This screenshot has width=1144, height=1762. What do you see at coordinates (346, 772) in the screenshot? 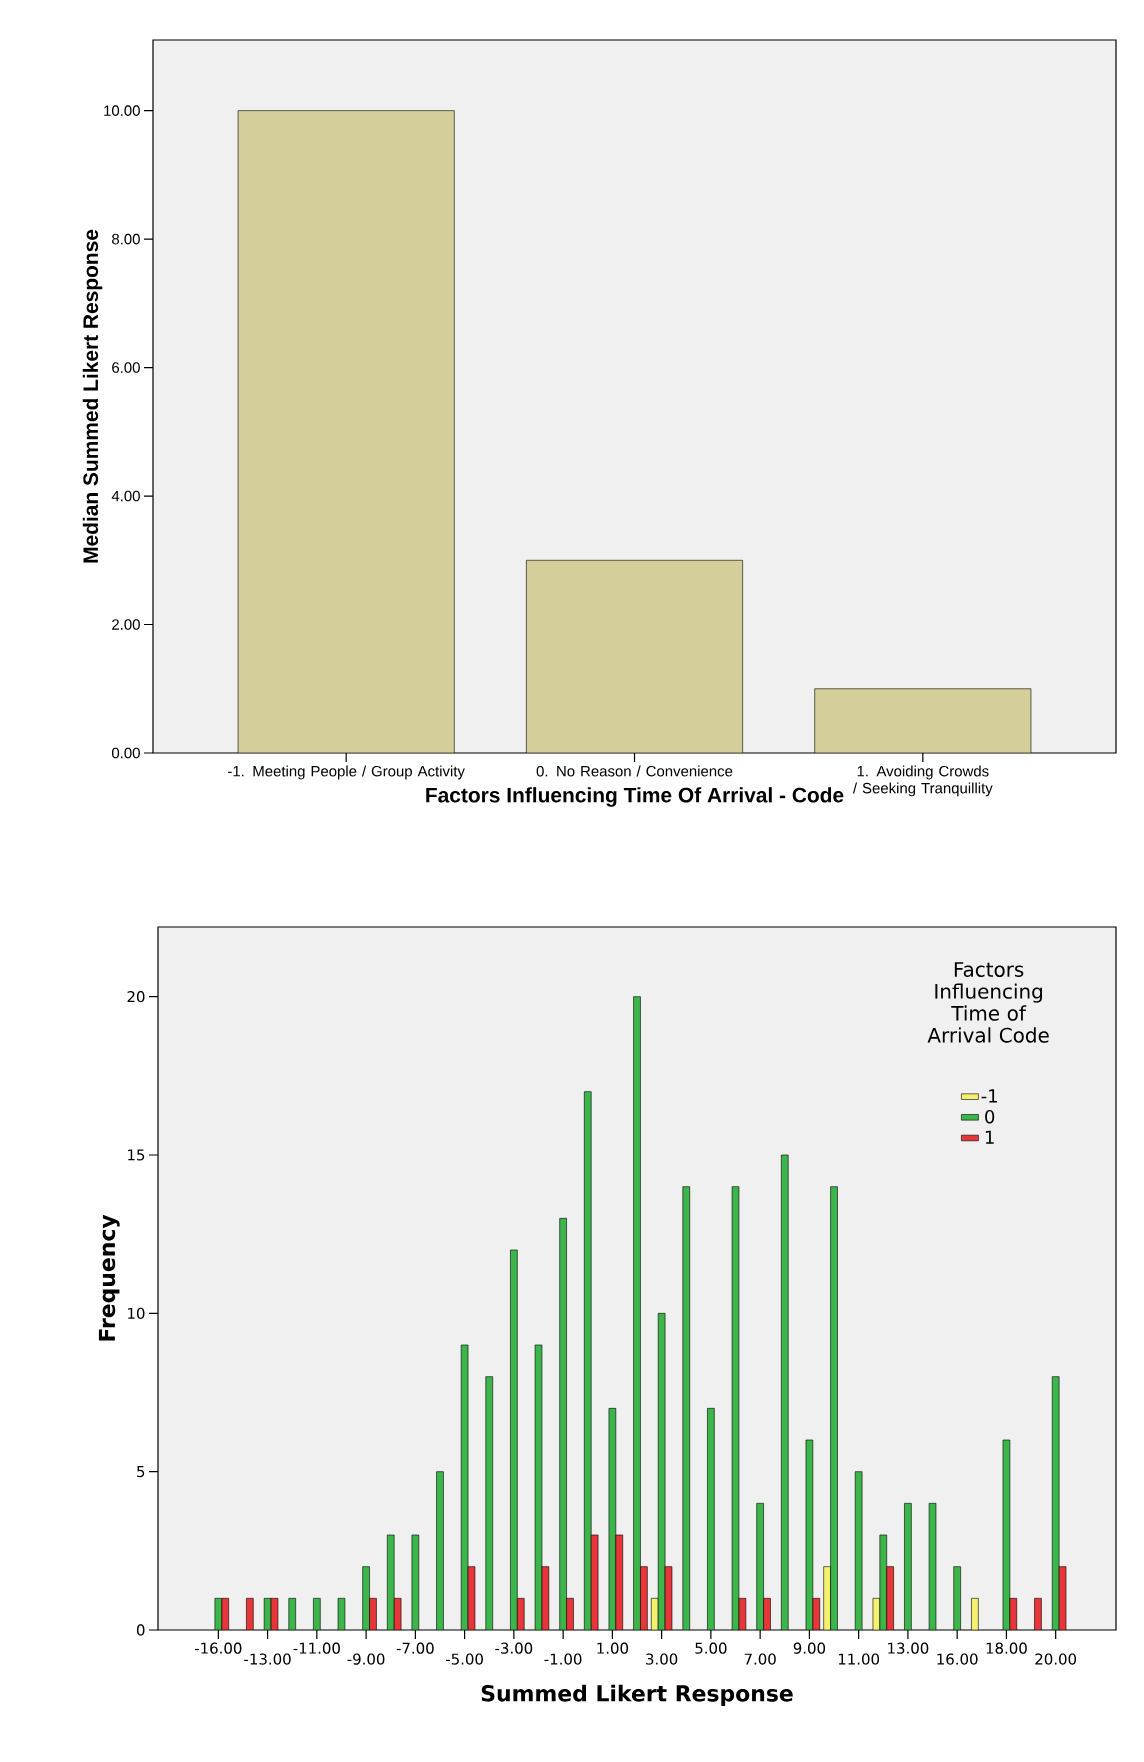
I see `x-tick-label: -1. Meeting People / Group Activity` at bounding box center [346, 772].